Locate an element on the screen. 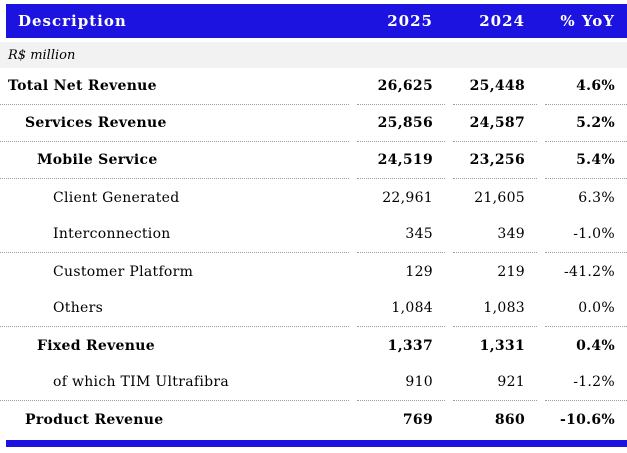 This screenshot has width=627, height=453. header-2025: 2025 is located at coordinates (410, 21).